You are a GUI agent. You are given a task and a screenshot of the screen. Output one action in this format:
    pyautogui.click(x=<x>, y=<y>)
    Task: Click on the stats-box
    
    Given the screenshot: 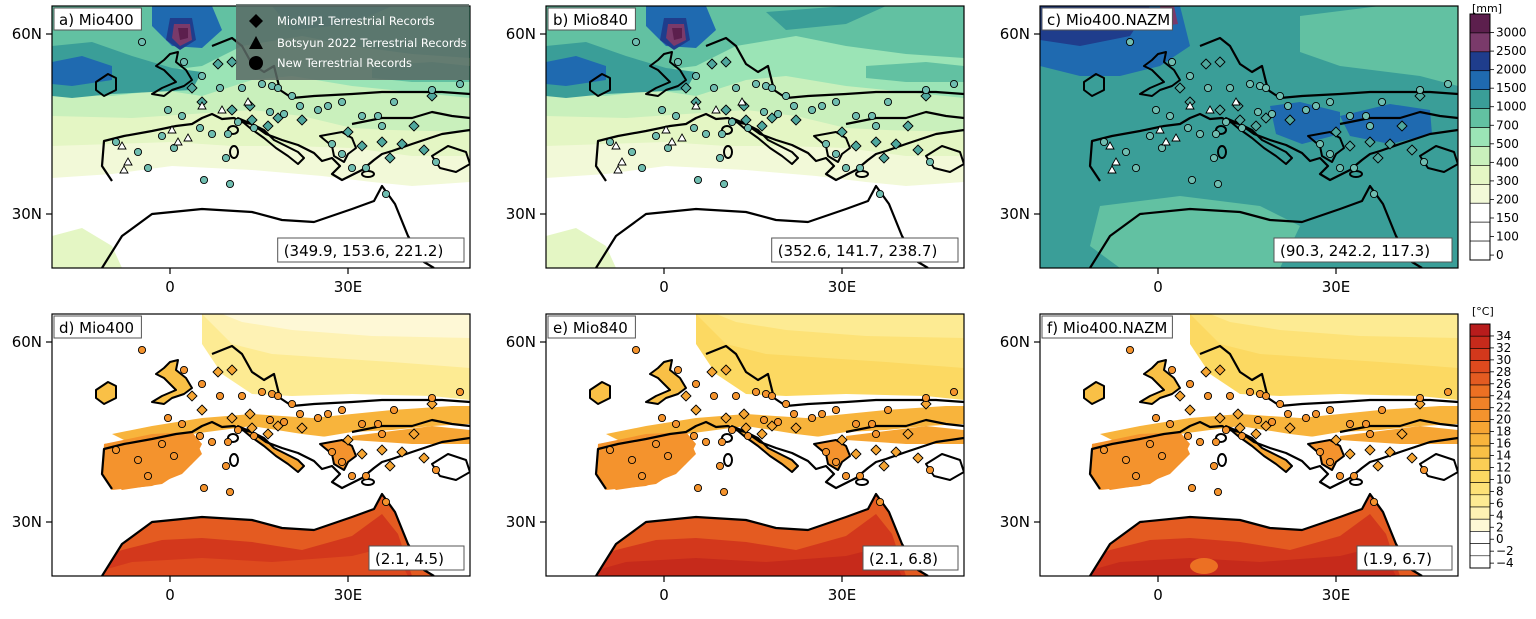 What is the action you would take?
    pyautogui.click(x=865, y=250)
    